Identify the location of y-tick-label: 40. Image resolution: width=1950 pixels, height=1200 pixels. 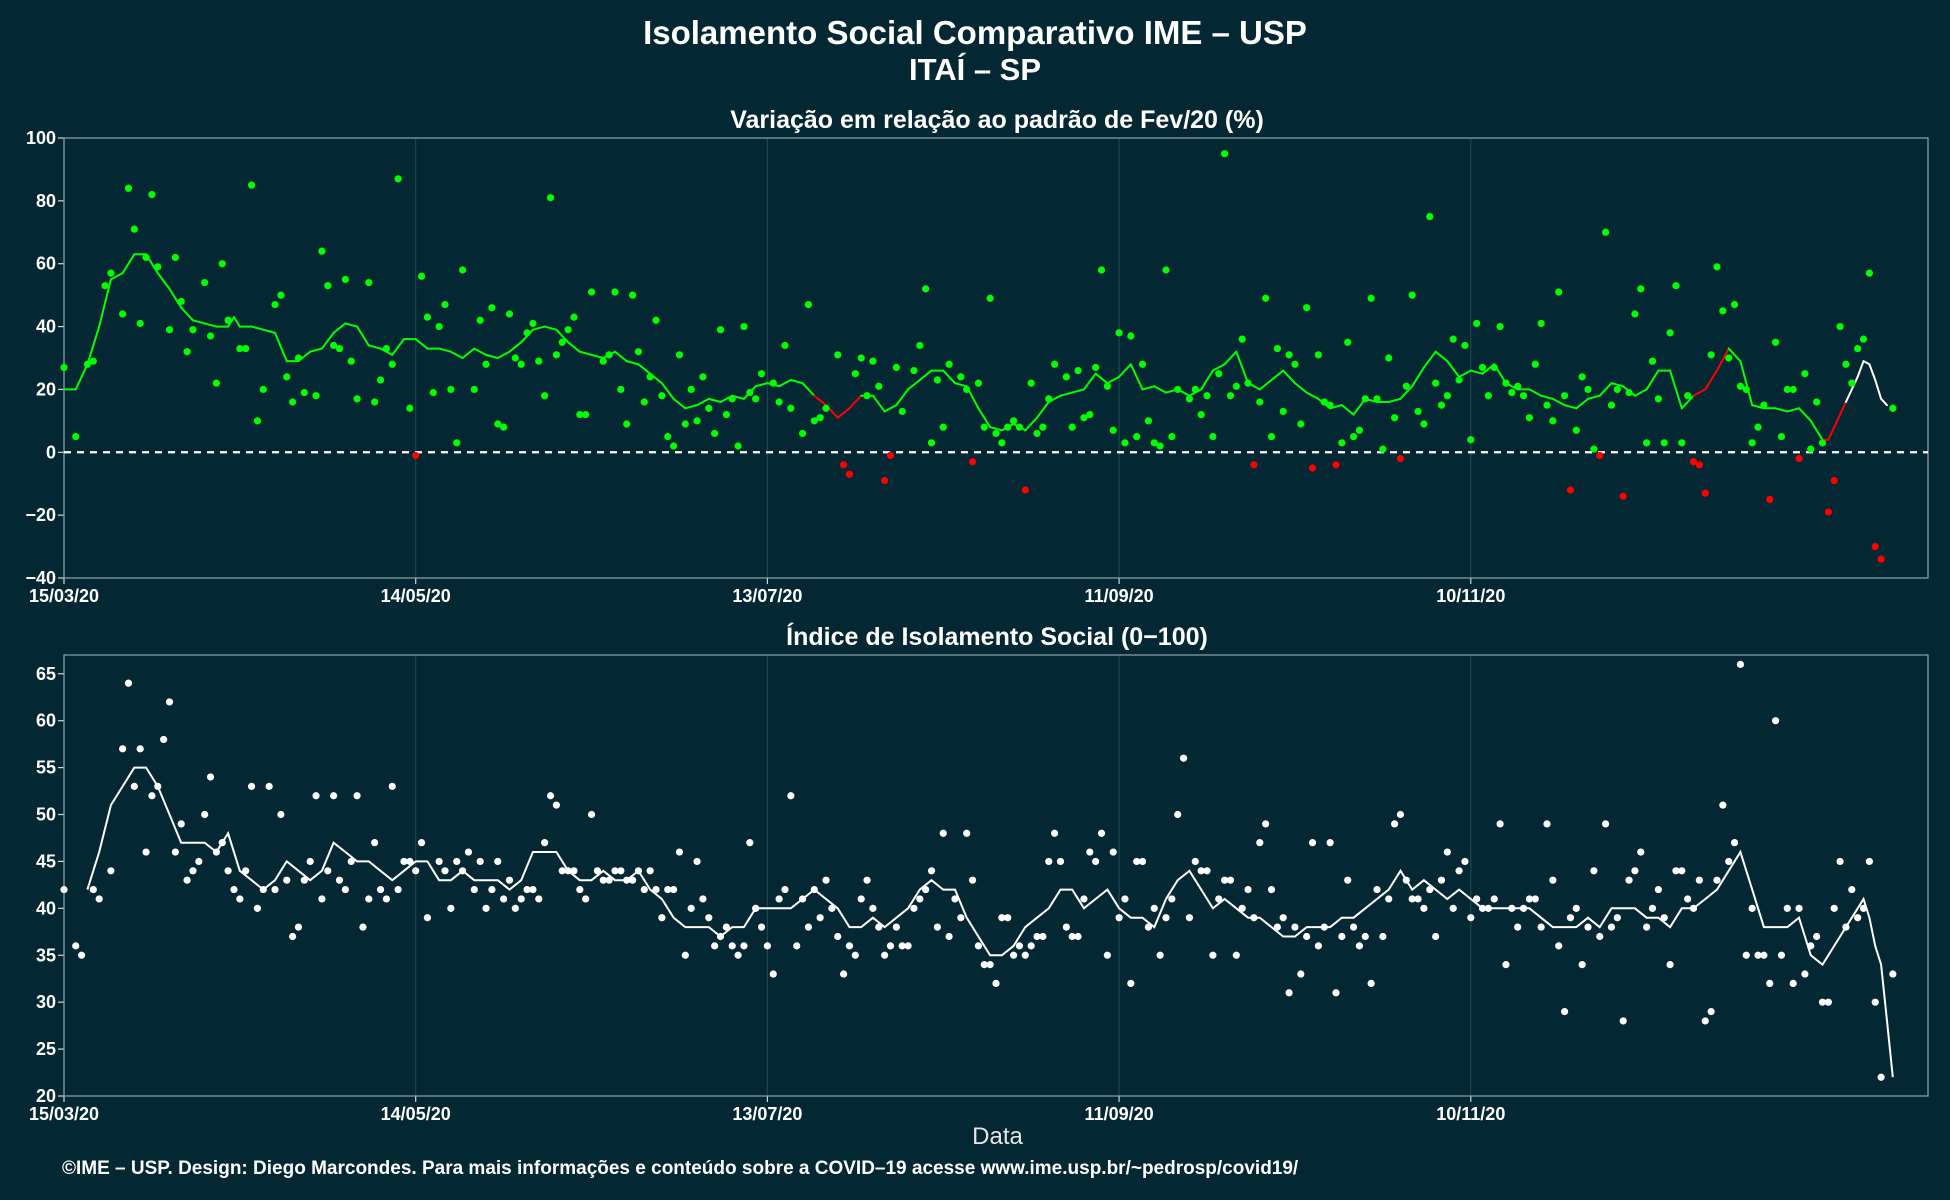
(46, 327).